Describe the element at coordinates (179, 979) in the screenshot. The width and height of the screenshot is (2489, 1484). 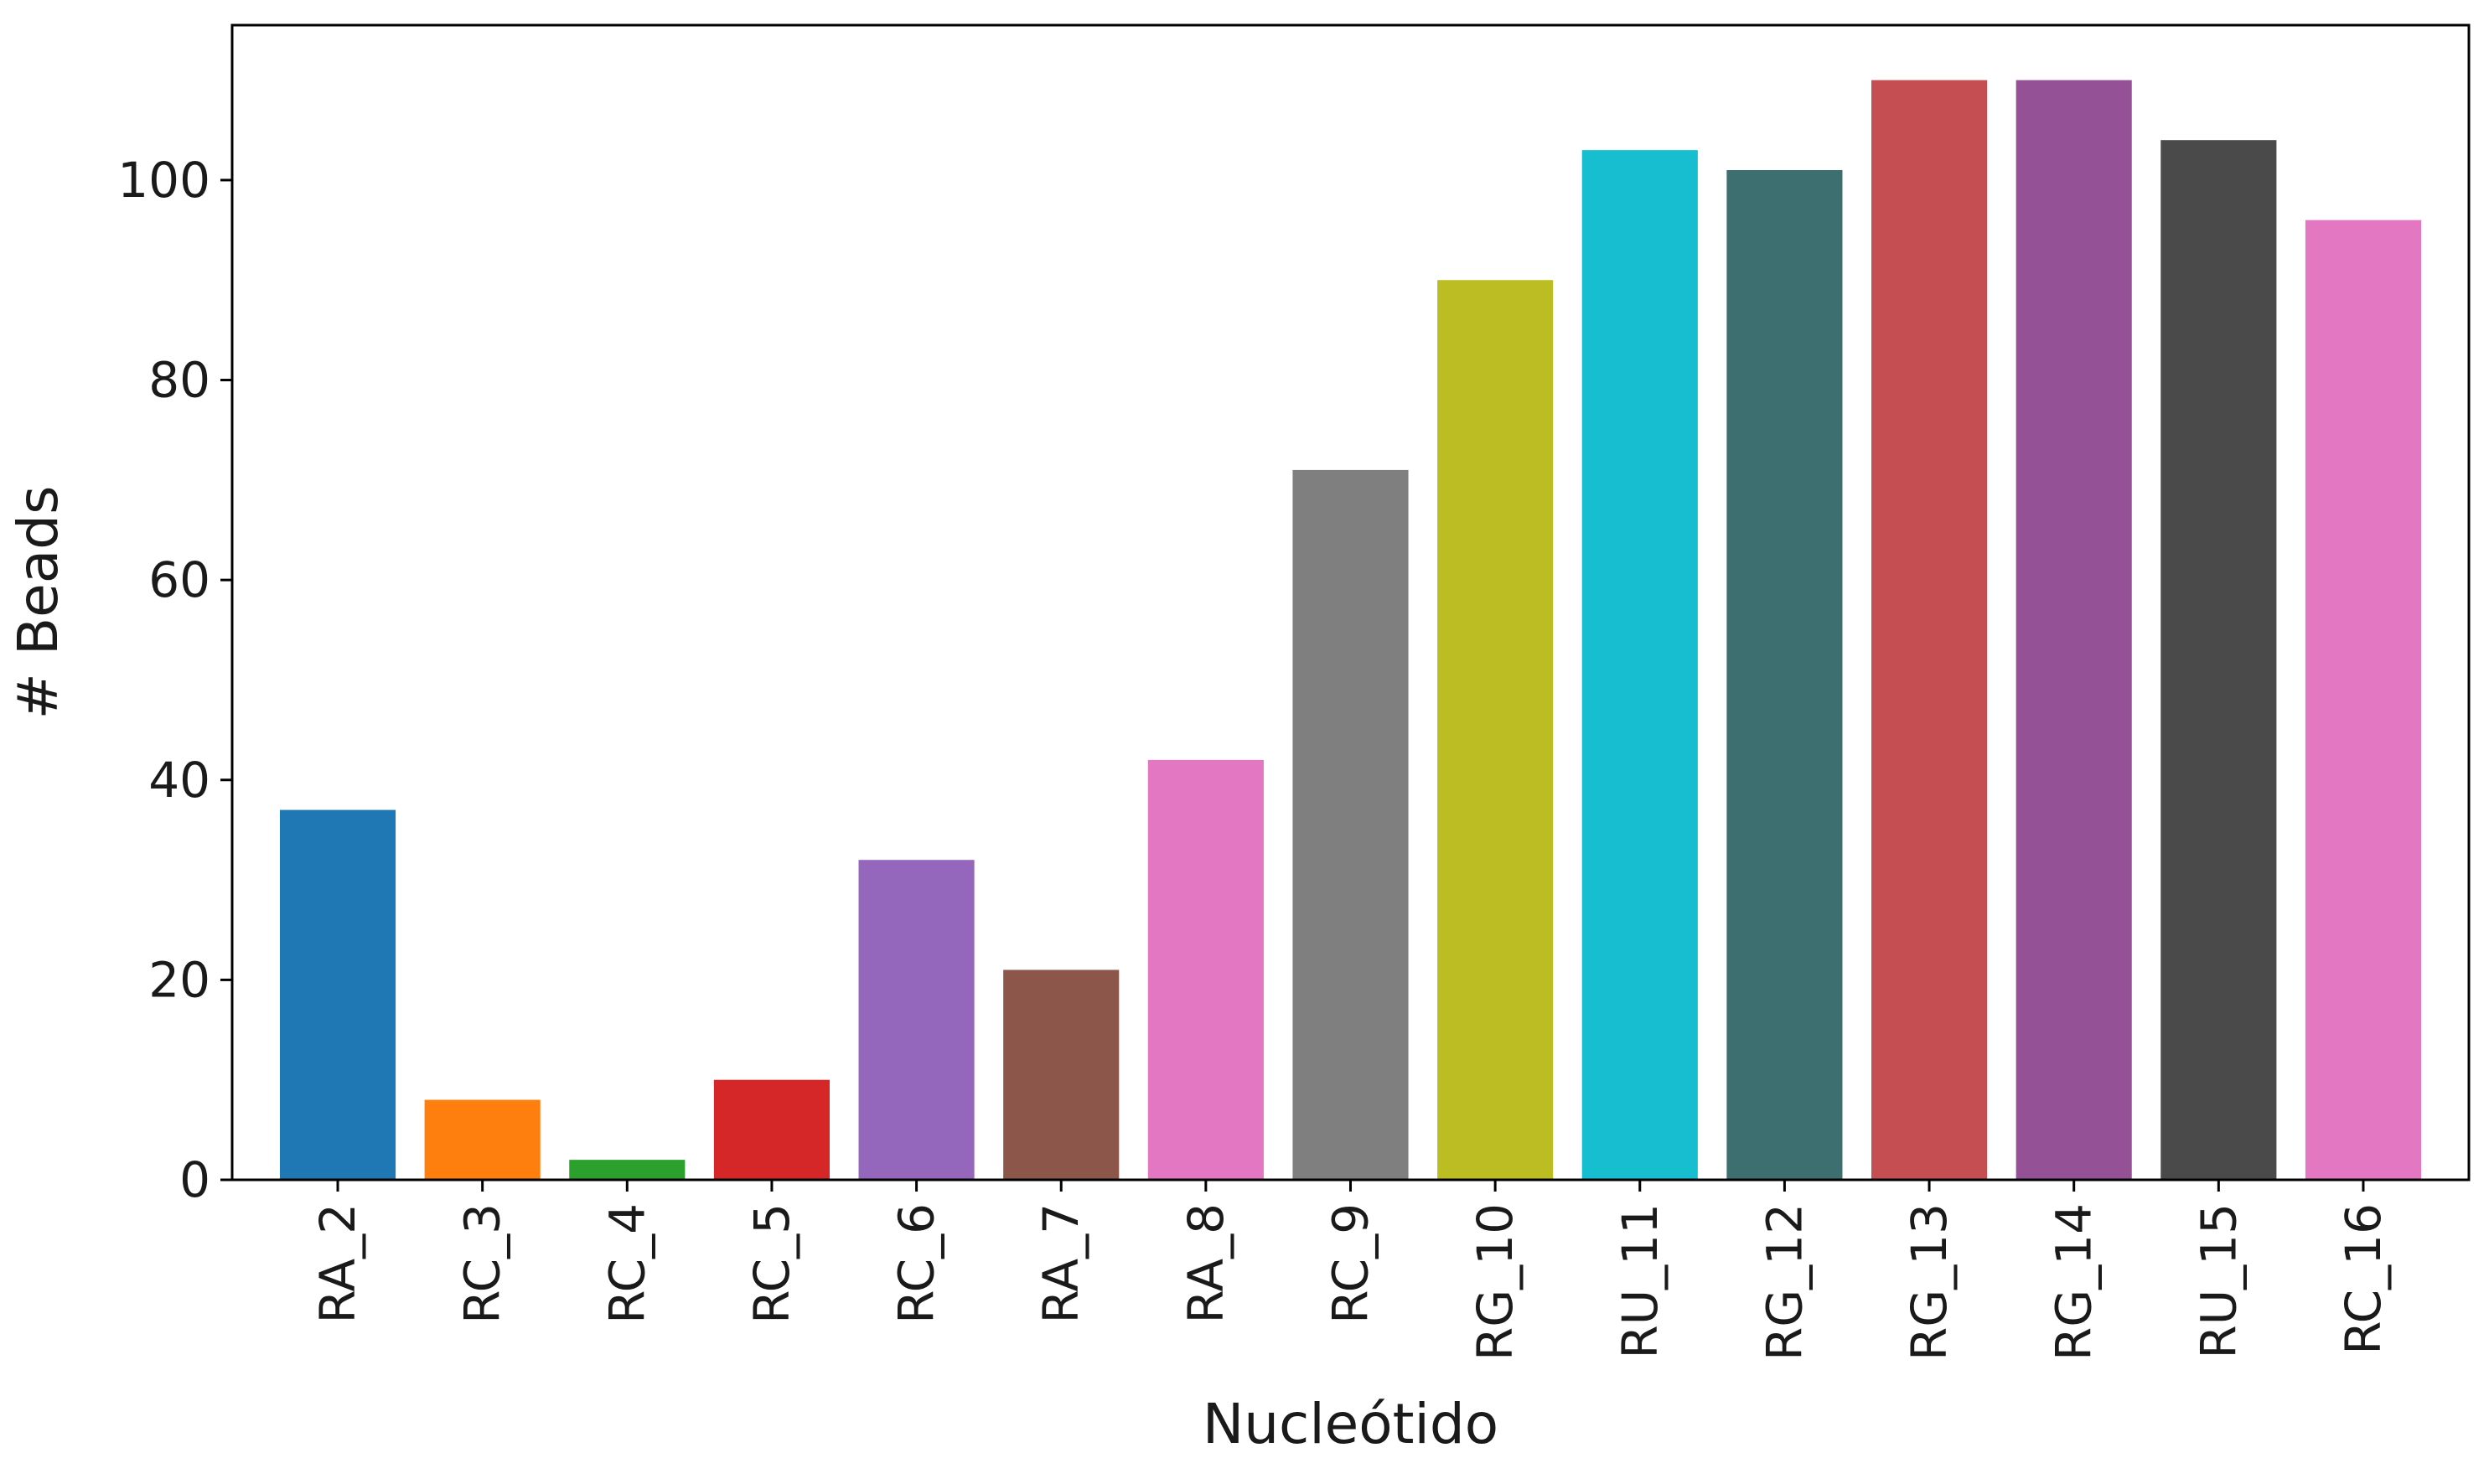
I see `y-tick-label: 20` at that location.